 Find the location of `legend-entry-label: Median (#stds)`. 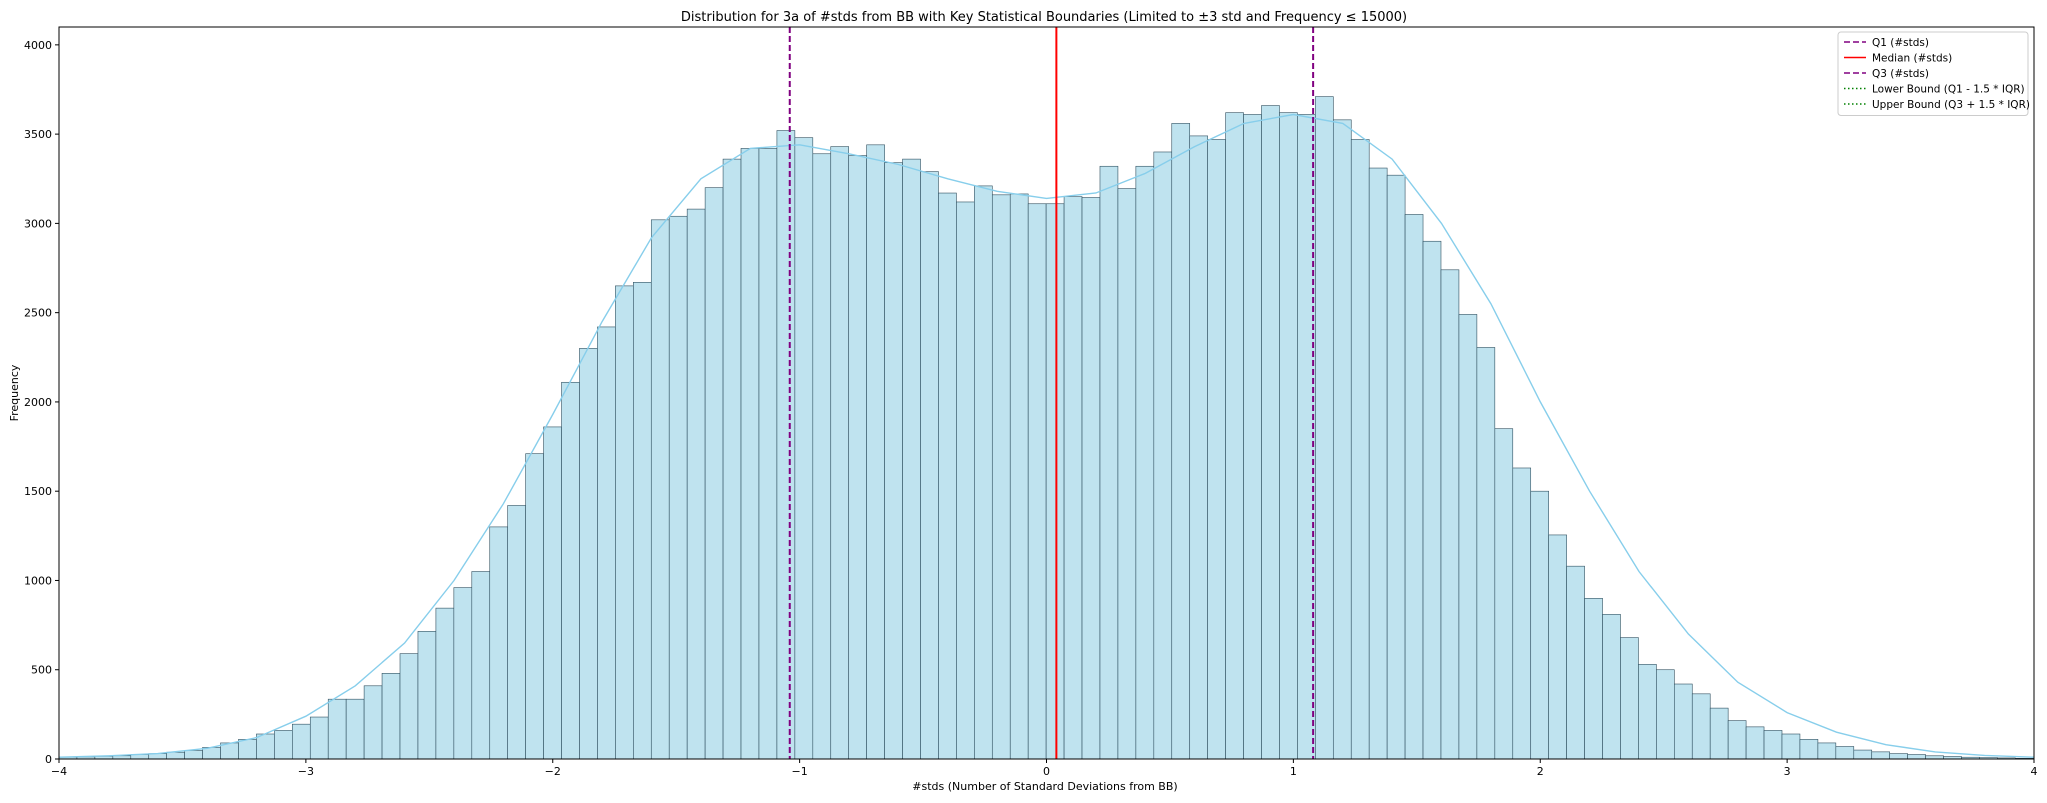

legend-entry-label: Median (#stds) is located at coordinates (1912, 59).